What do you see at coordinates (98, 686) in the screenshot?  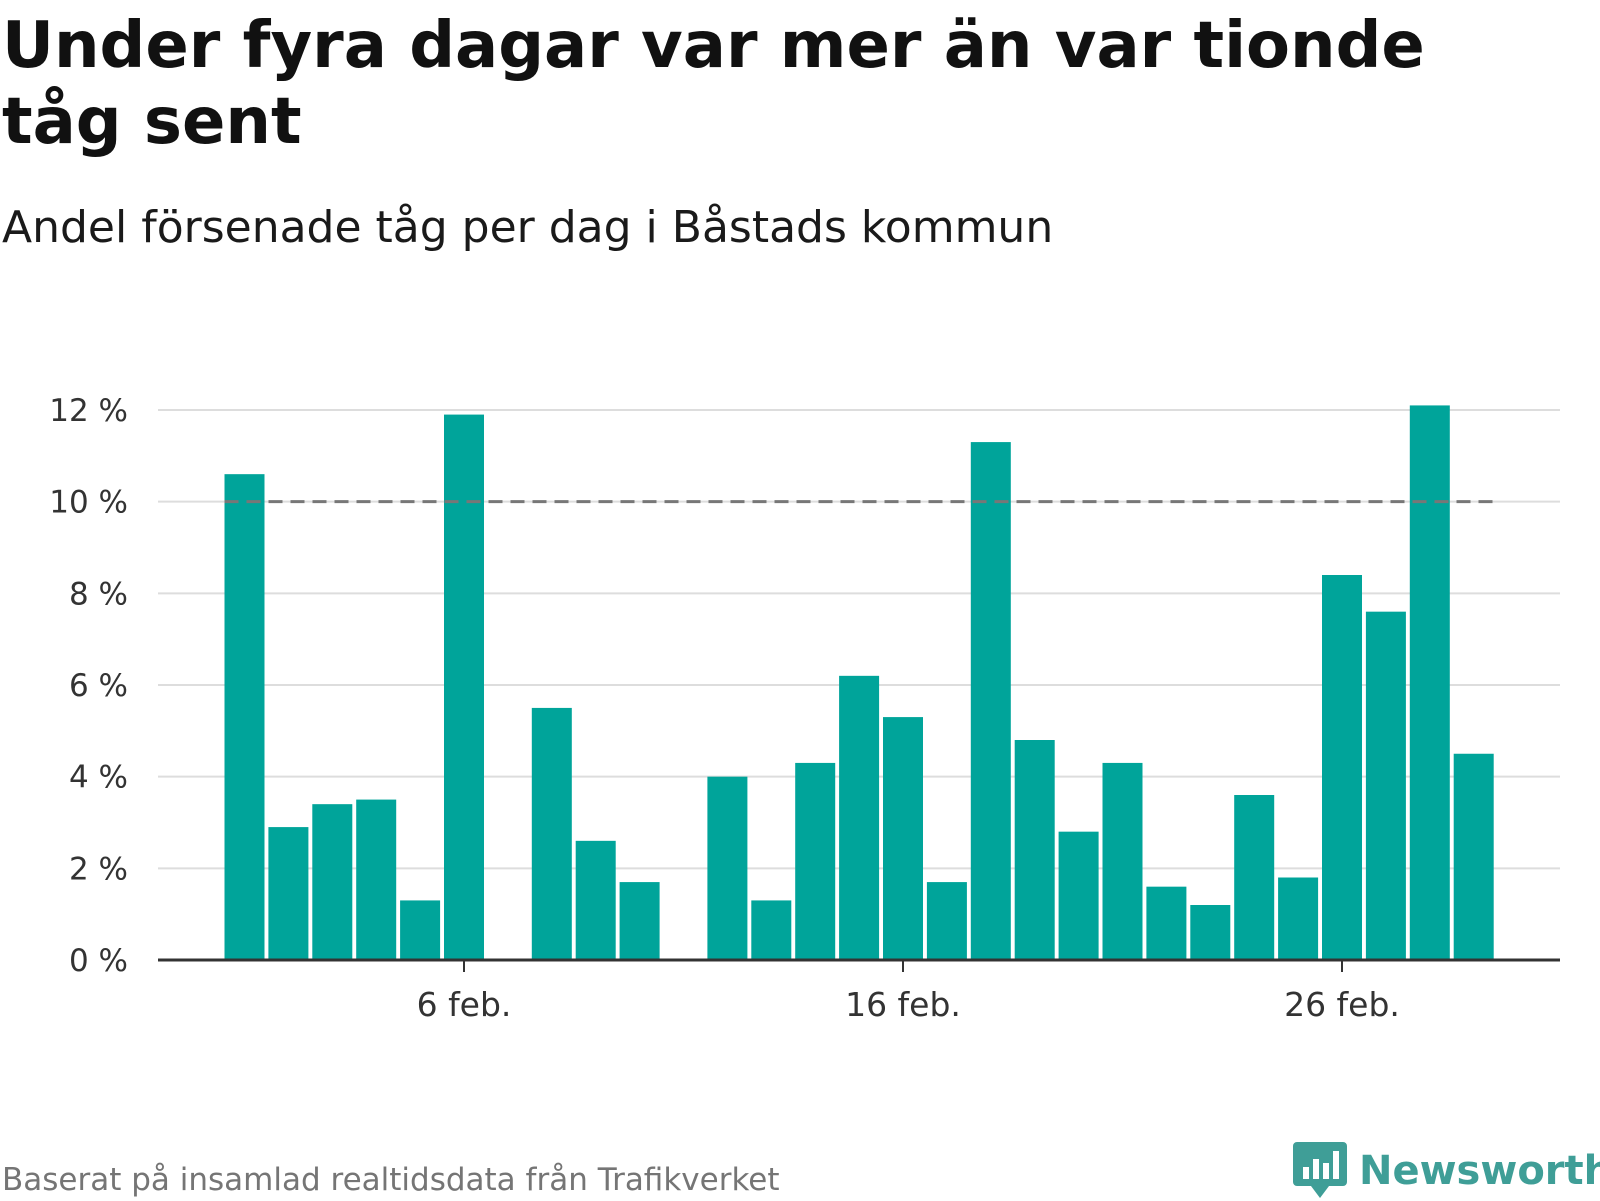 I see `y-tick-label: 6 %` at bounding box center [98, 686].